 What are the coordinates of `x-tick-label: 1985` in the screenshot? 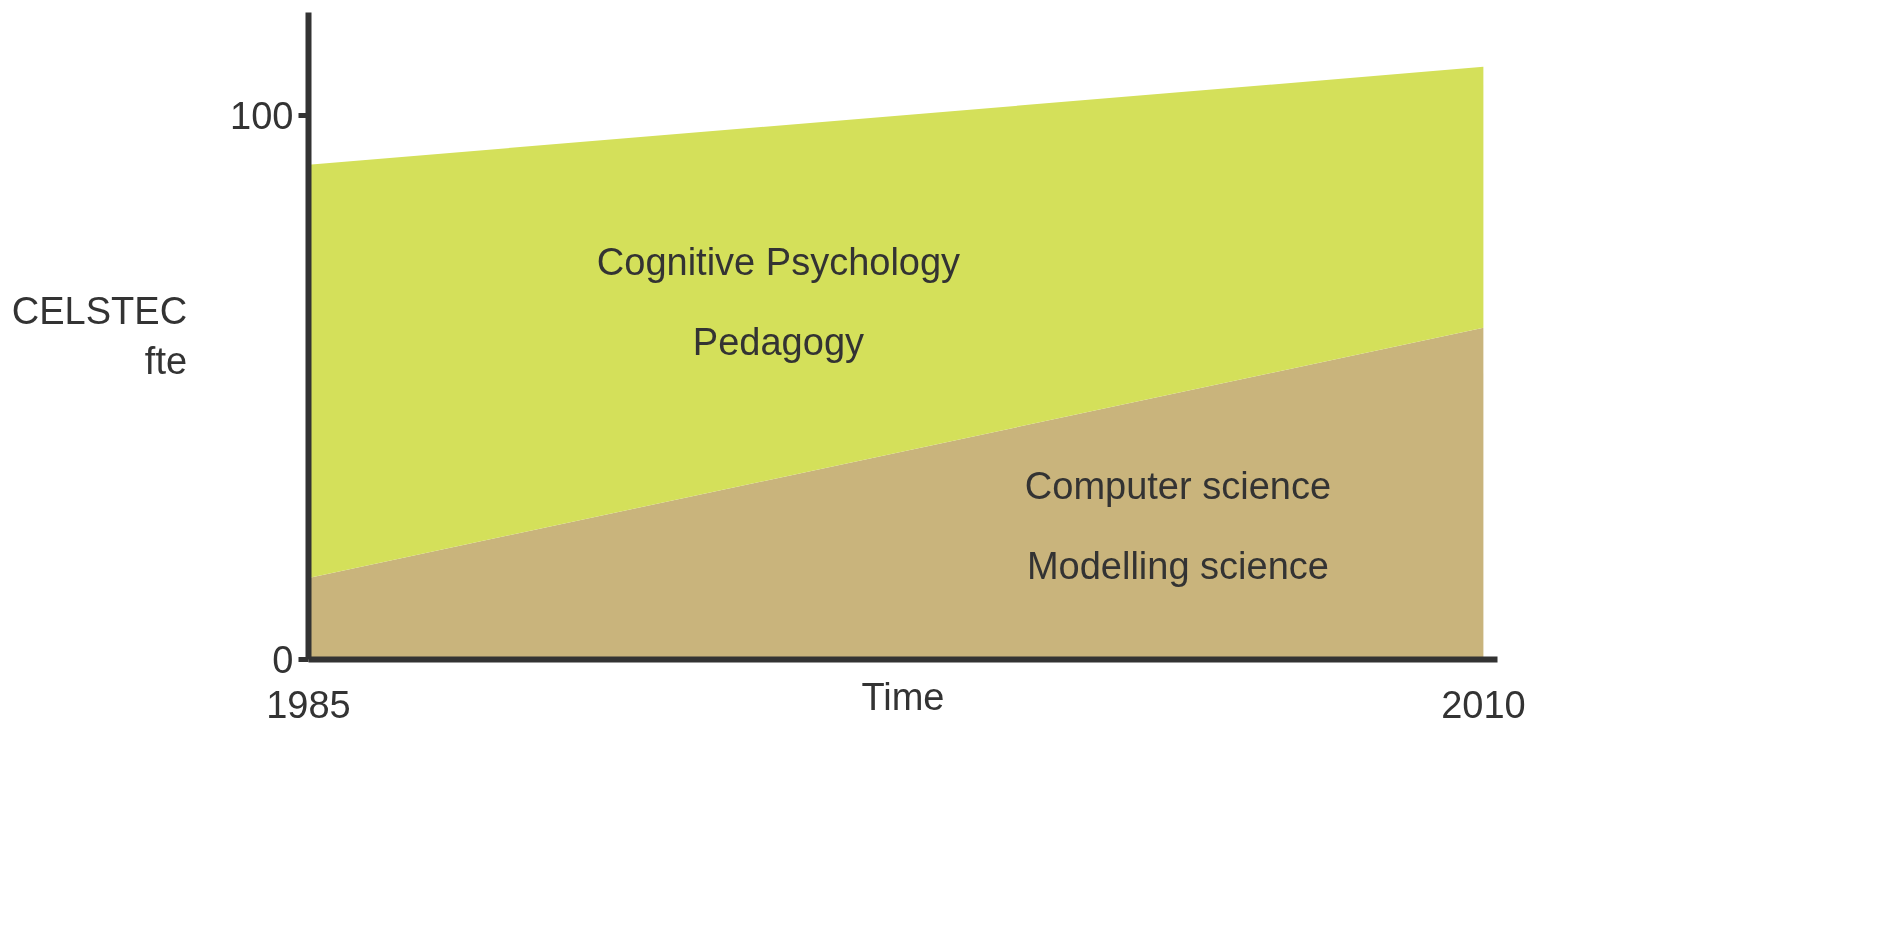 It's located at (308, 704).